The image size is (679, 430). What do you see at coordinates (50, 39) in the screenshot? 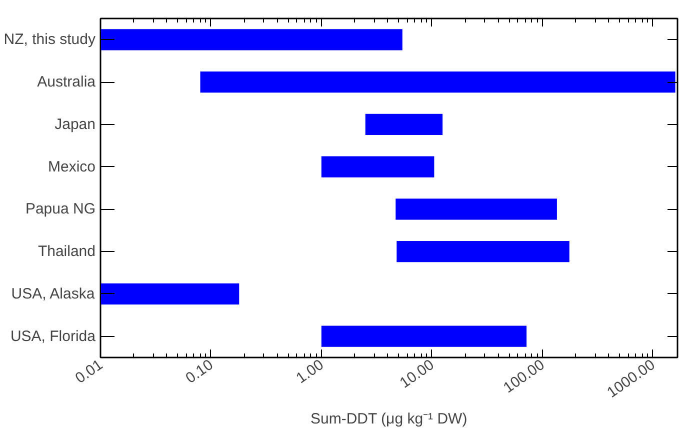
I see `y-tick-label: NZ, this study` at bounding box center [50, 39].